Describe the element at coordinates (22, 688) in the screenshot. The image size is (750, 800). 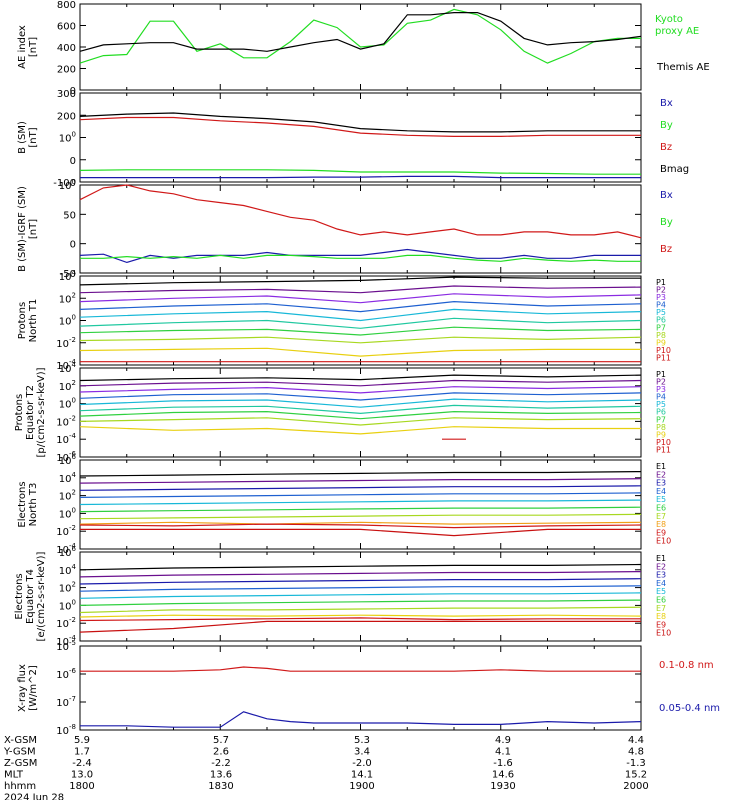
I see `y-axis-label: X-ray flux` at that location.